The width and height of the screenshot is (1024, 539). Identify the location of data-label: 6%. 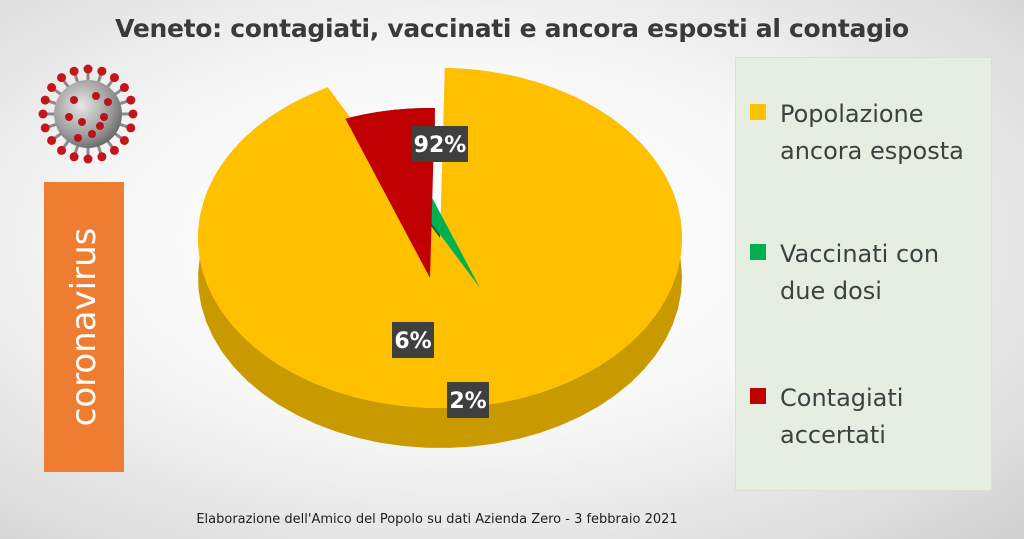
(412, 341).